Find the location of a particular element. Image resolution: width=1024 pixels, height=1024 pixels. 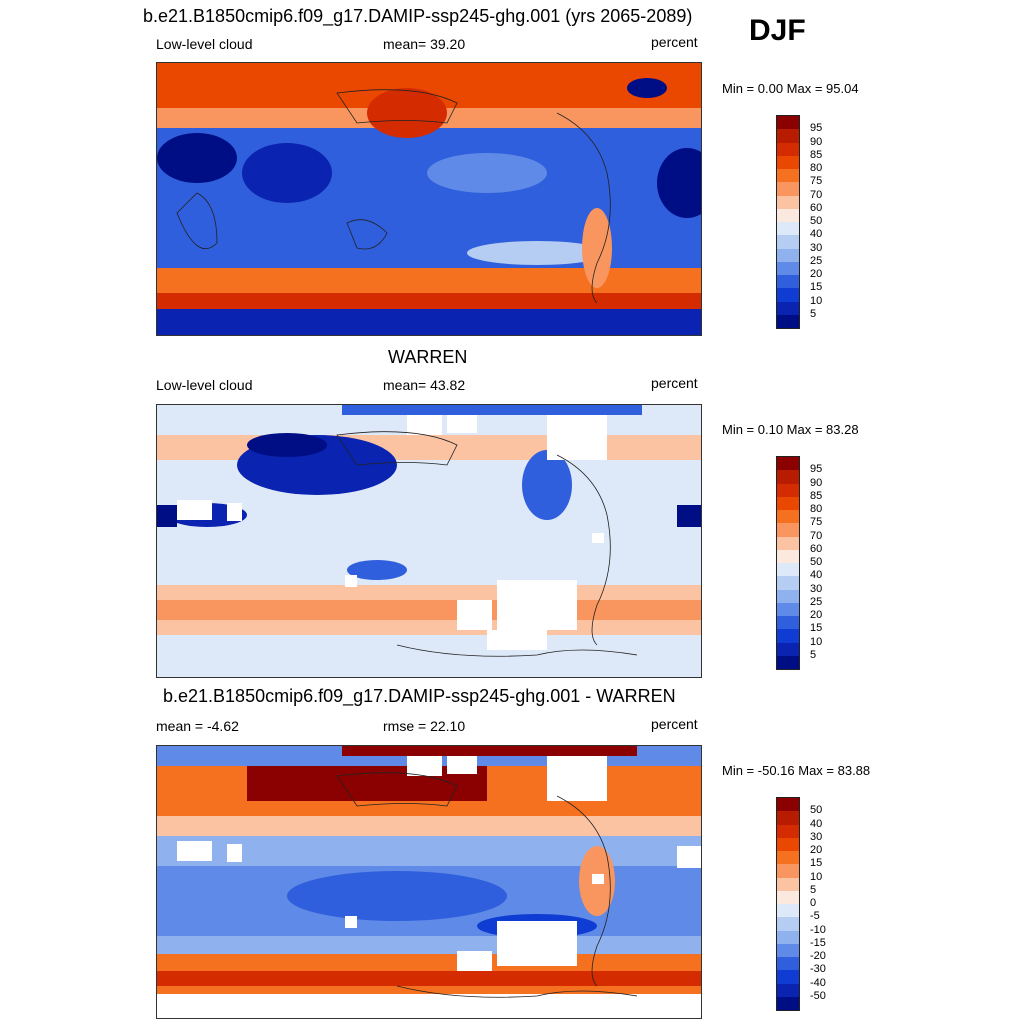

panel2-center-label: mean= 43.82 is located at coordinates (424, 385).